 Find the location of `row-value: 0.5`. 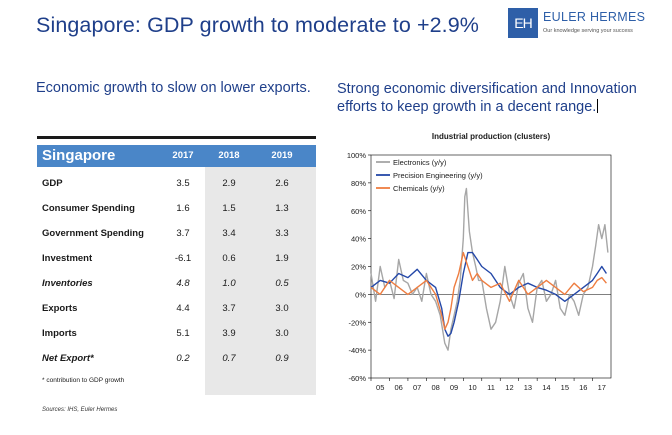

row-value: 0.5 is located at coordinates (282, 283).